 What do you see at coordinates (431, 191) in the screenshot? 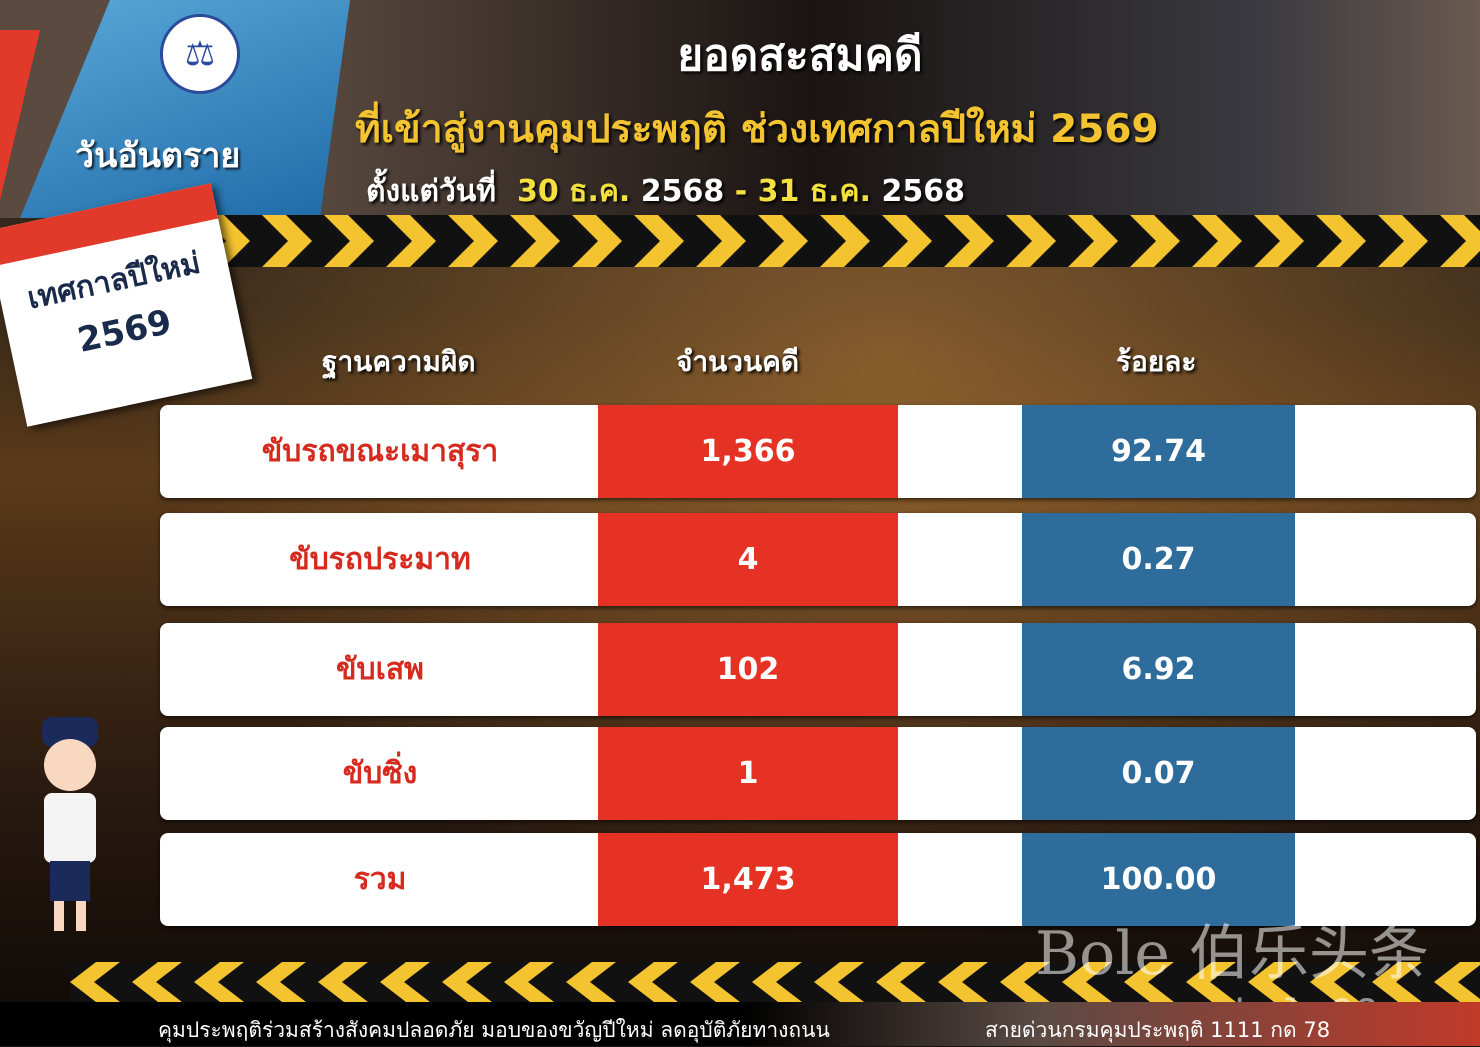
I see `date-prefix: ตั้งแต่วันที่` at bounding box center [431, 191].